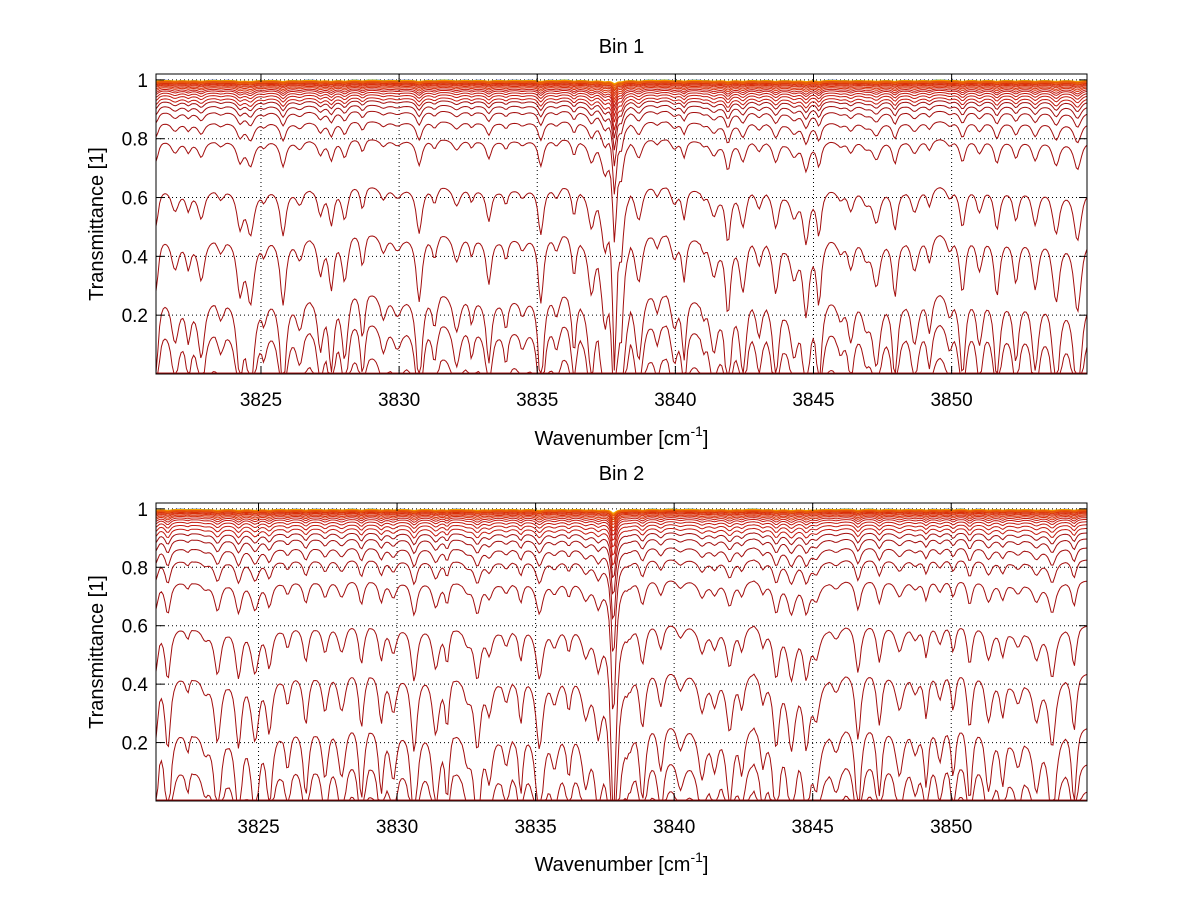 The width and height of the screenshot is (1200, 906). I want to click on chart-title: Bin 2, so click(622, 474).